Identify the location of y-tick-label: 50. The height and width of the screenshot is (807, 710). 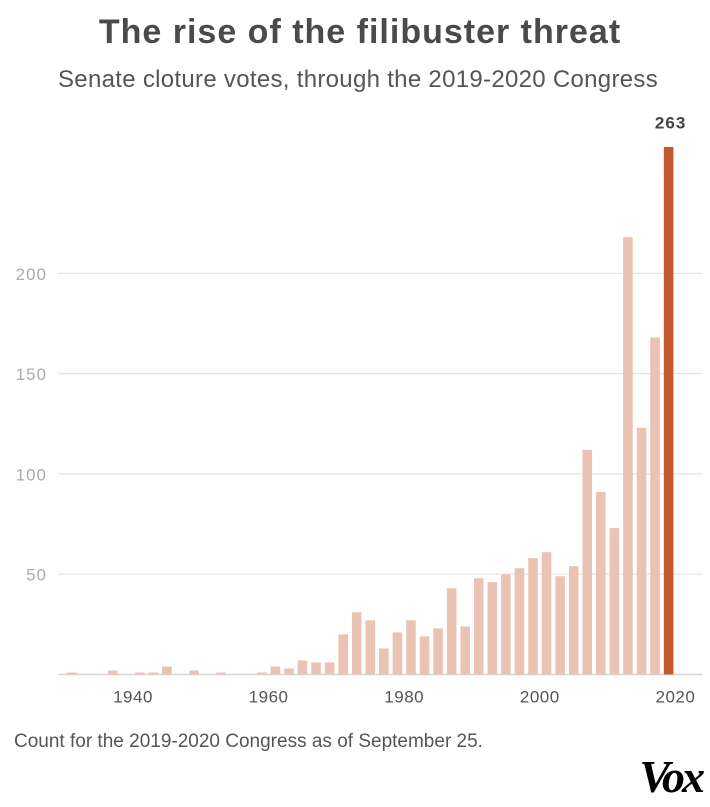
(36, 575).